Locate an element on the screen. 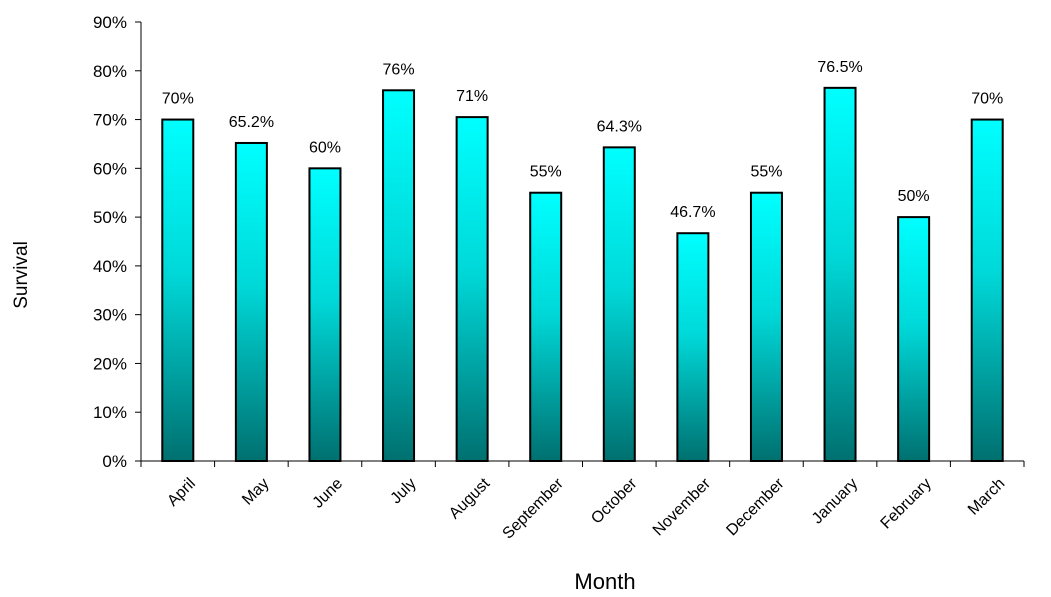  data-label: 76.5% is located at coordinates (839, 67).